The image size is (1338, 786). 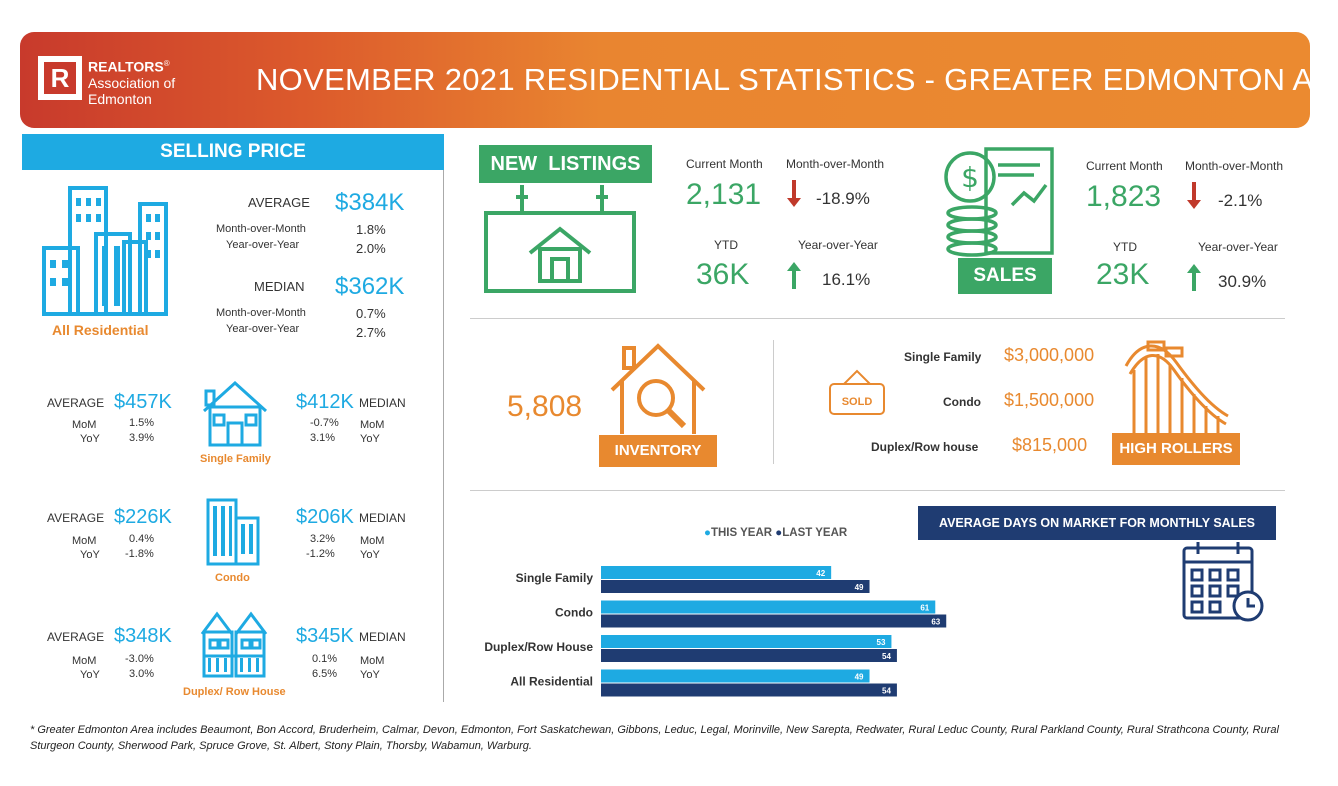 What do you see at coordinates (962, 402) in the screenshot?
I see `hr-condo-type: Condo` at bounding box center [962, 402].